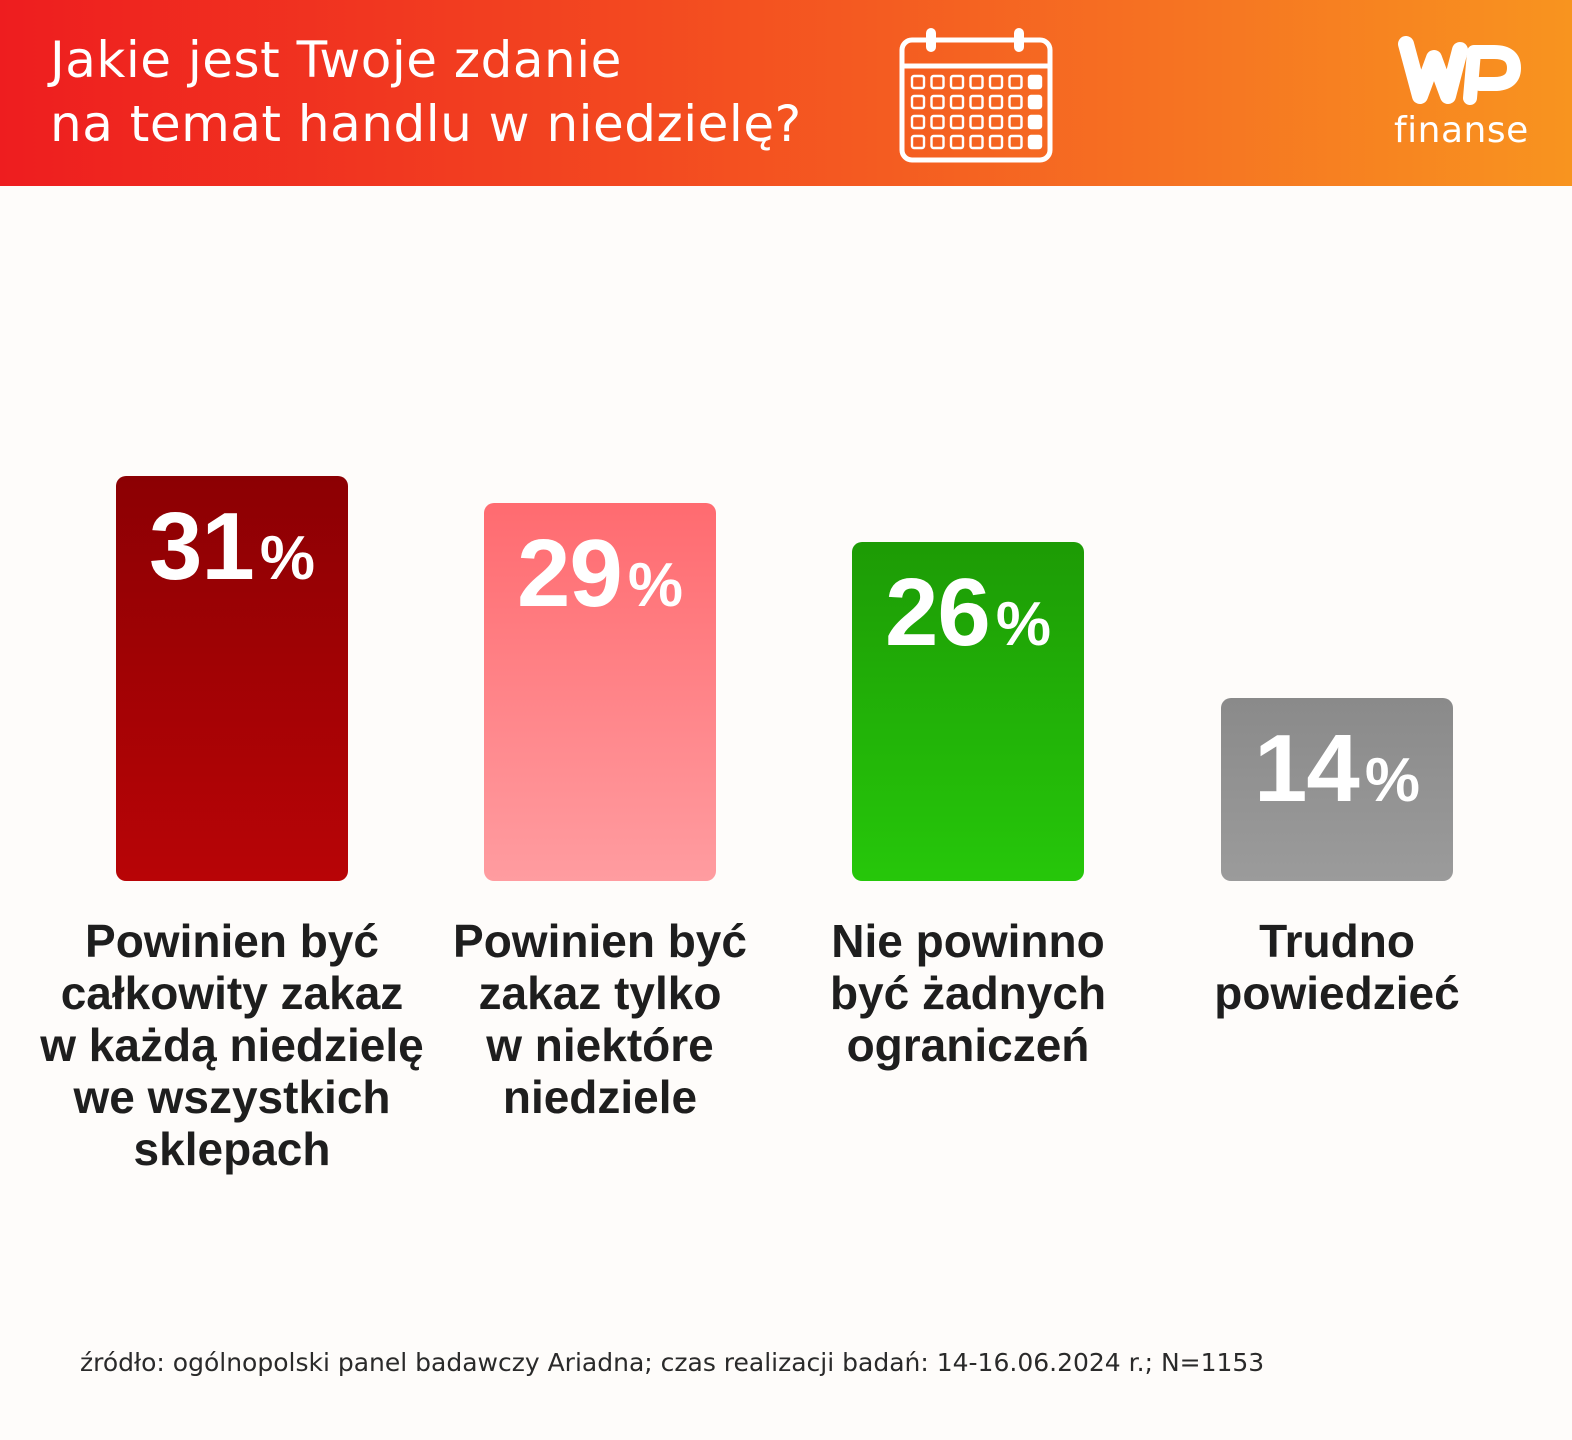 This screenshot has height=1440, width=1572. Describe the element at coordinates (938, 612) in the screenshot. I see `bar-value-number: 26` at that location.